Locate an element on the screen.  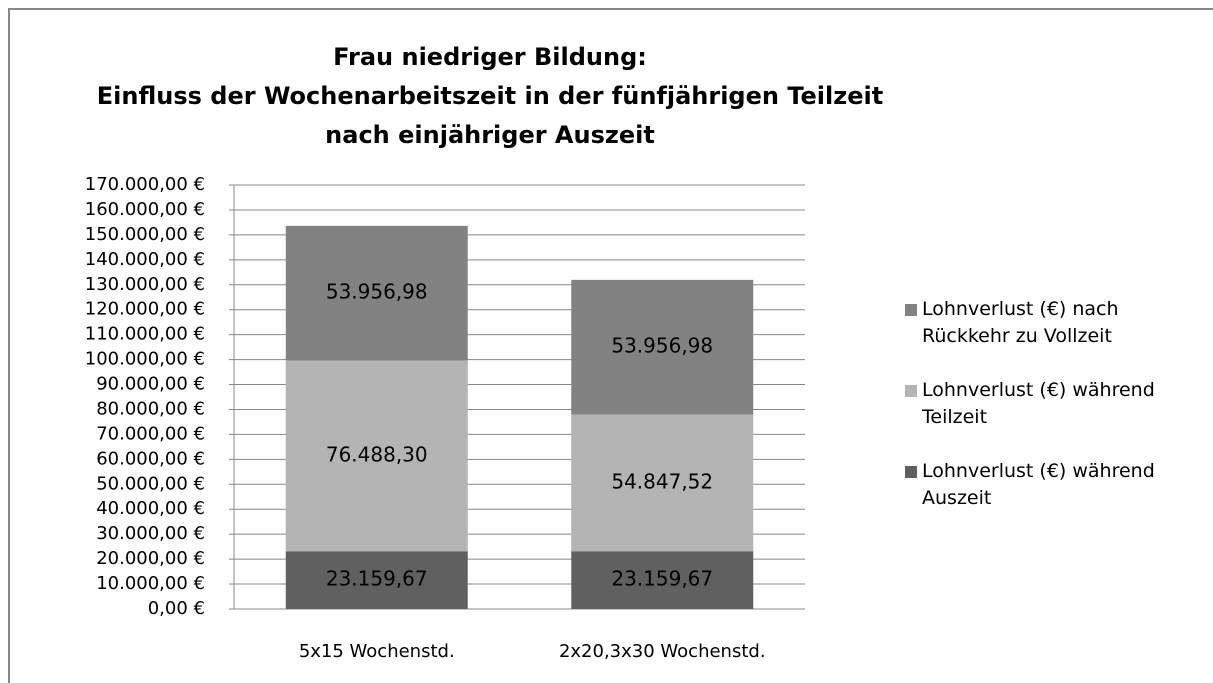
y-tick-label: 120.000,00 € is located at coordinates (145, 309).